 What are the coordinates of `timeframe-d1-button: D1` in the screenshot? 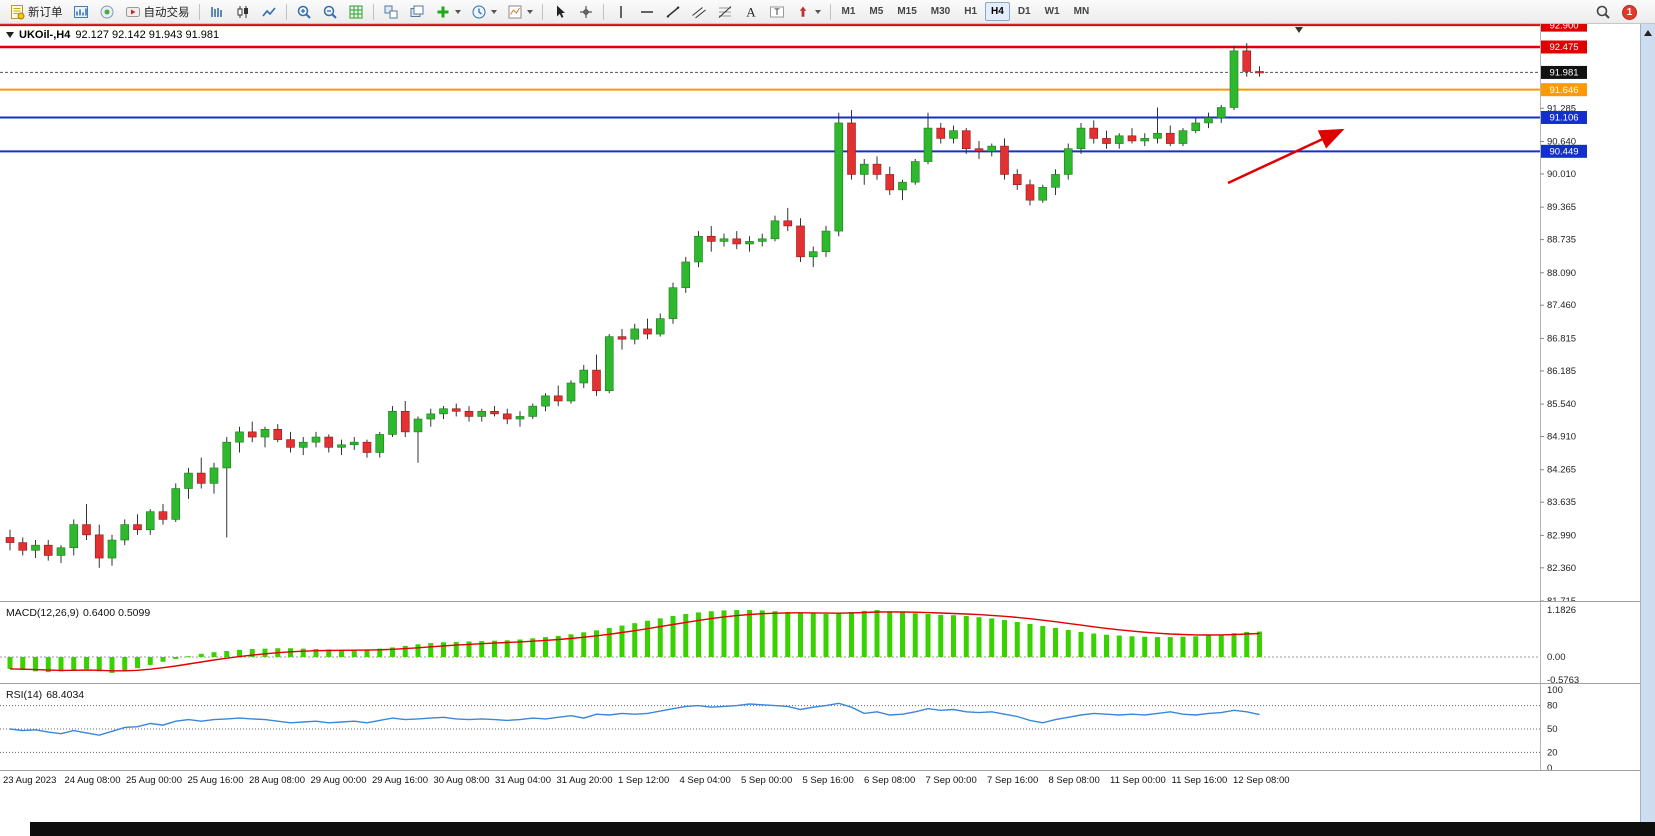 It's located at (1024, 11).